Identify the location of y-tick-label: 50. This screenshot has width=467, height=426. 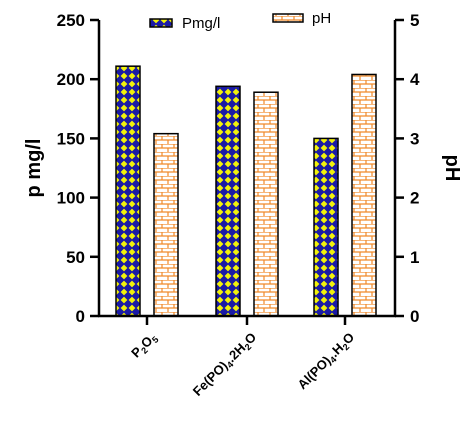
(75, 257).